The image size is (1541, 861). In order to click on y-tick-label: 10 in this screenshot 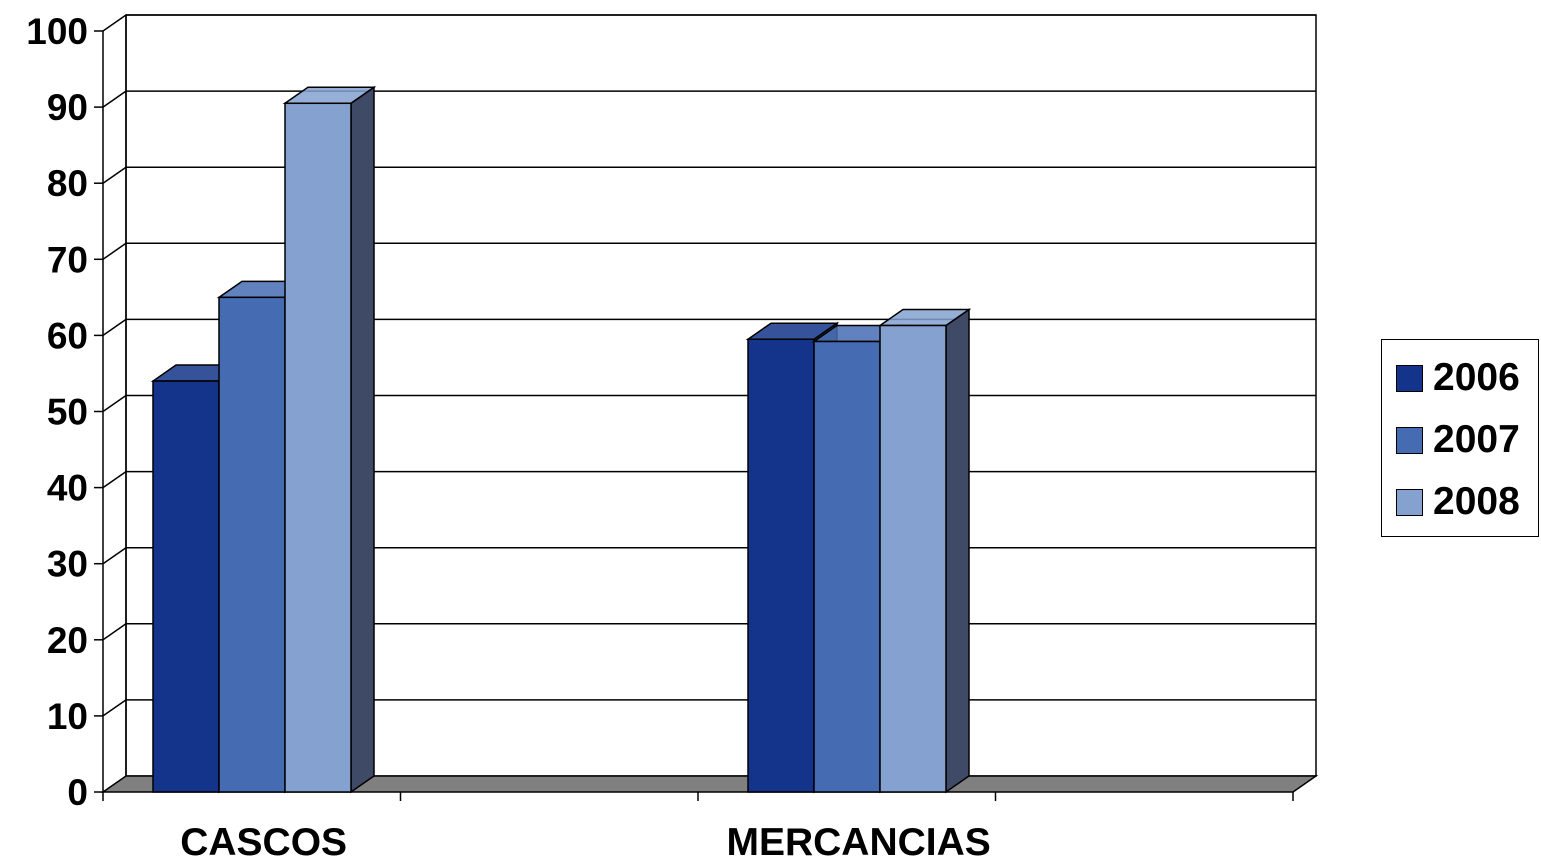, I will do `click(67, 716)`.